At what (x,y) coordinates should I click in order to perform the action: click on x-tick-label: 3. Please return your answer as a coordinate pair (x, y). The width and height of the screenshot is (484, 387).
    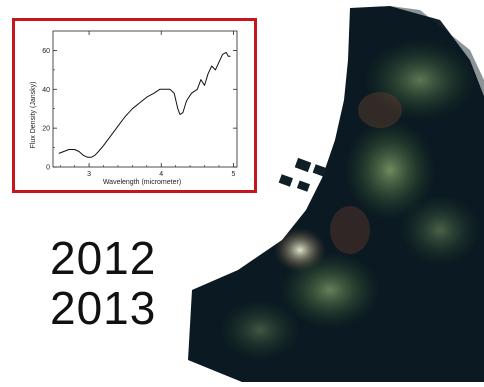
    Looking at the image, I should click on (89, 174).